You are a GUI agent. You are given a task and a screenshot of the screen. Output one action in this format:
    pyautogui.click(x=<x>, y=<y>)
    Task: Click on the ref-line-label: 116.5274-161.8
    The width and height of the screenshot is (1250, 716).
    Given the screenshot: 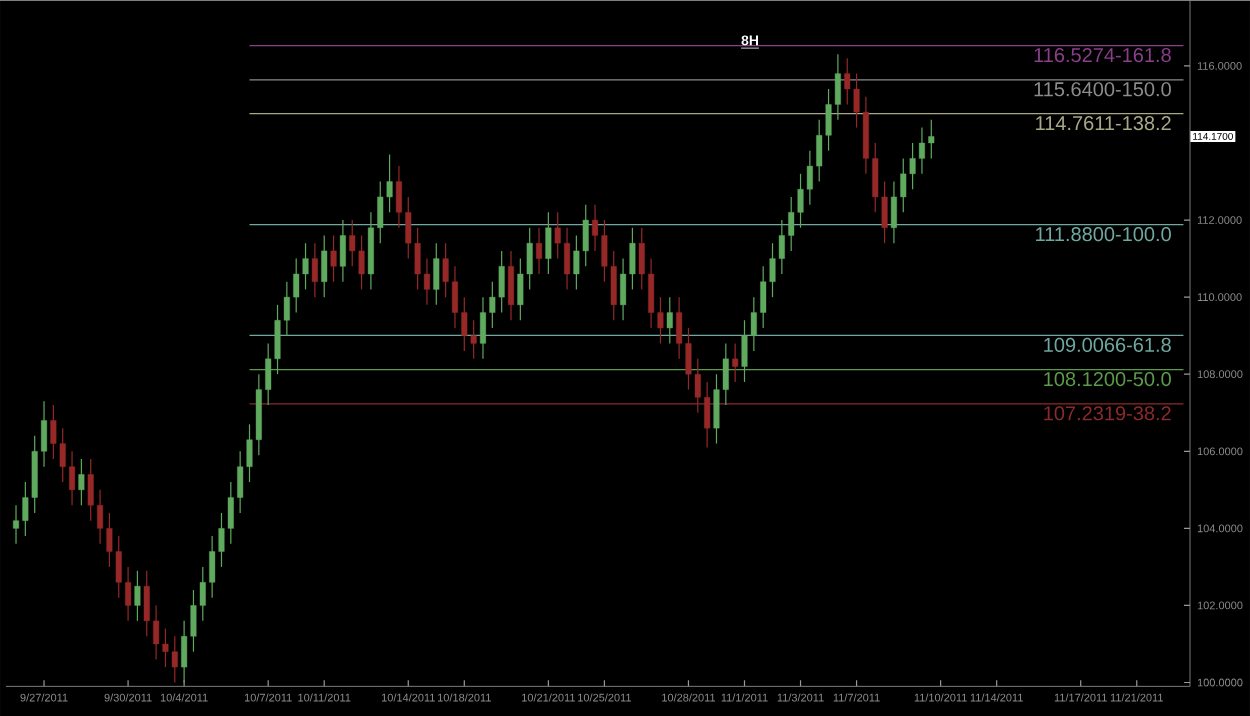 What is the action you would take?
    pyautogui.click(x=1102, y=54)
    